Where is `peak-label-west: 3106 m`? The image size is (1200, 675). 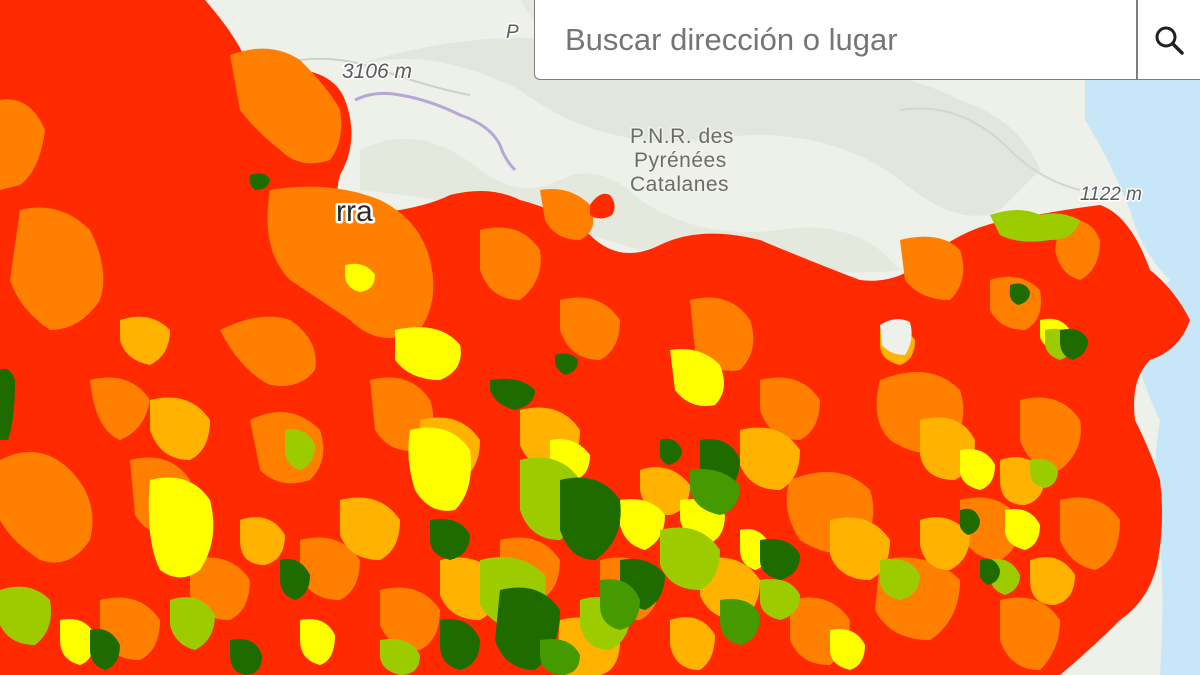
peak-label-west: 3106 m is located at coordinates (377, 71).